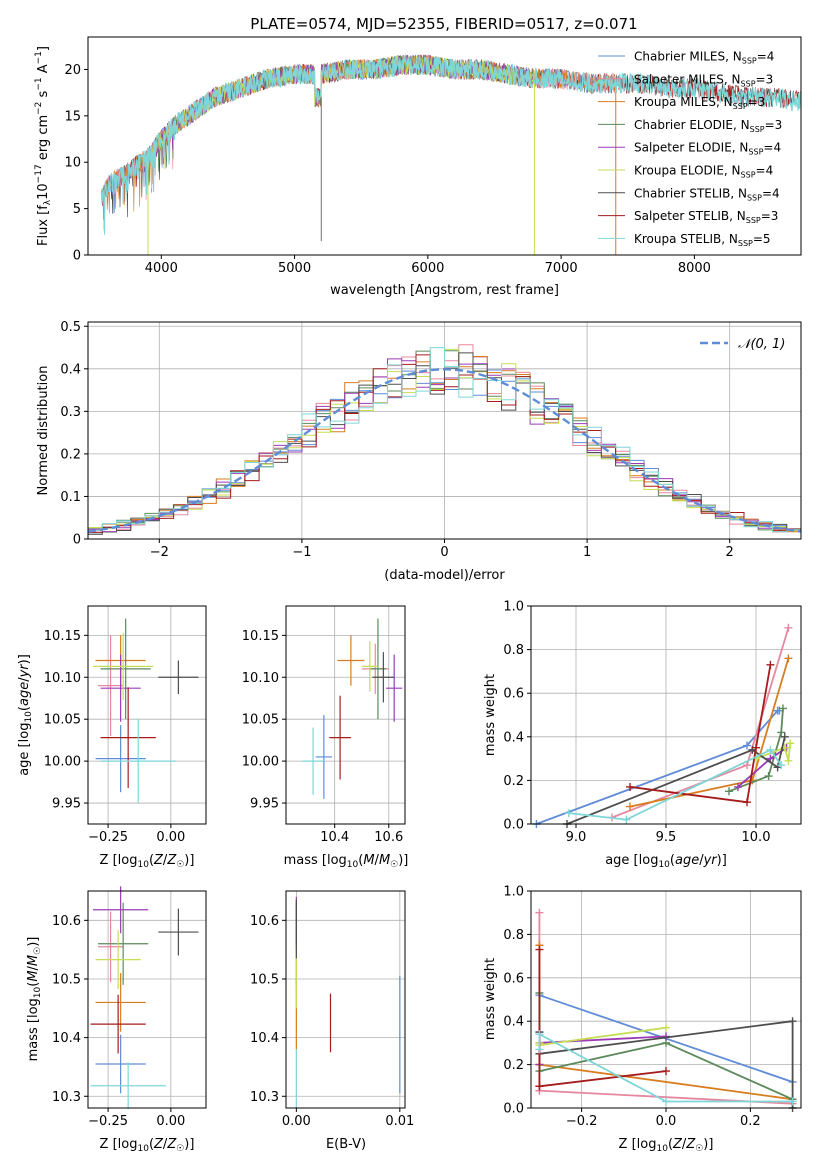 This screenshot has height=1170, width=819. Describe the element at coordinates (62, 720) in the screenshot. I see `y-tick-label: 10.05` at that location.